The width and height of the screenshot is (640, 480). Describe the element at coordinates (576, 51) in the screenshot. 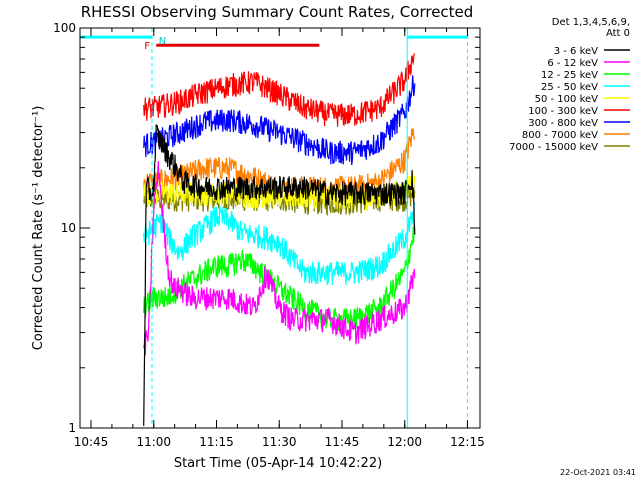

I see `legend-label: 3 - 6 keV` at that location.